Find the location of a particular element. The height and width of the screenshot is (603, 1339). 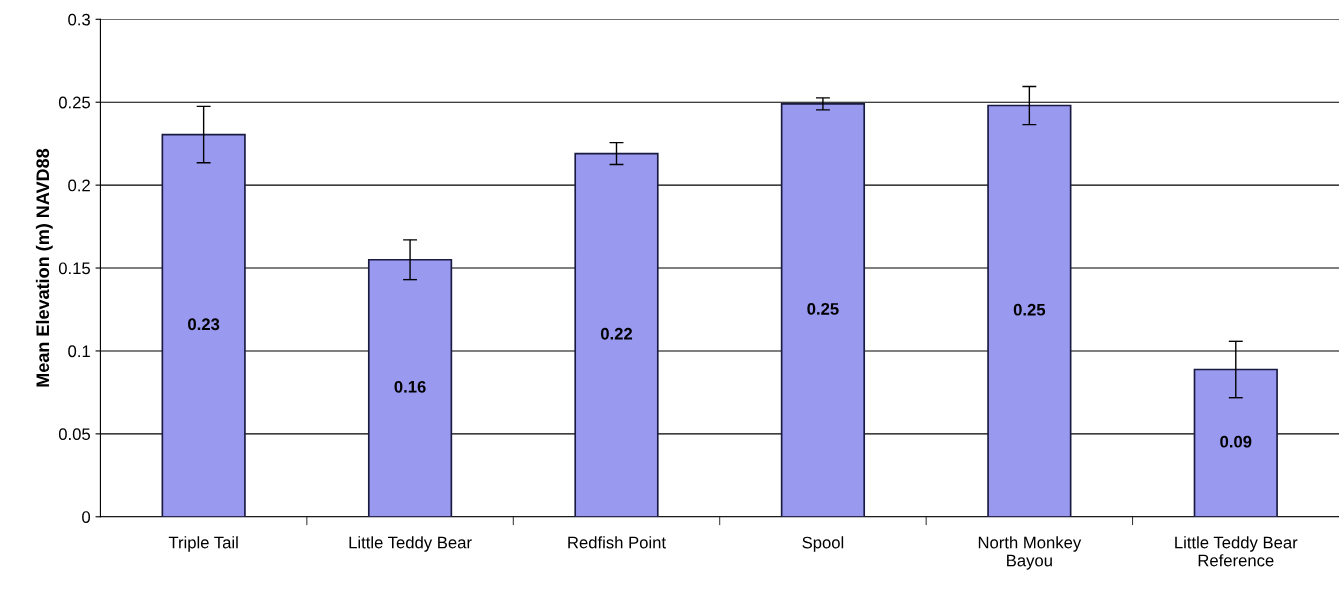

y-tick-label: 0 is located at coordinates (86, 517).